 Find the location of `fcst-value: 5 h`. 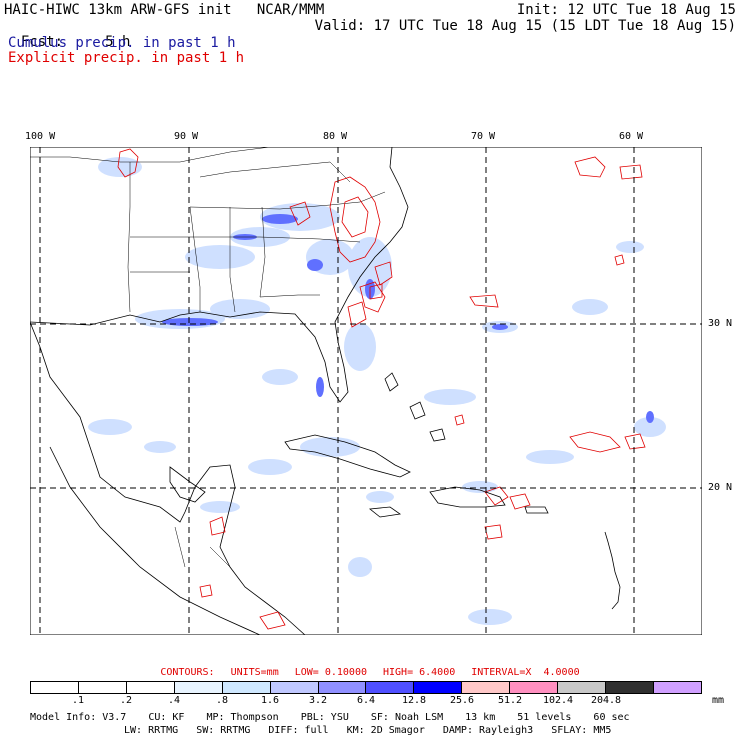

fcst-value: 5 h is located at coordinates (118, 42).